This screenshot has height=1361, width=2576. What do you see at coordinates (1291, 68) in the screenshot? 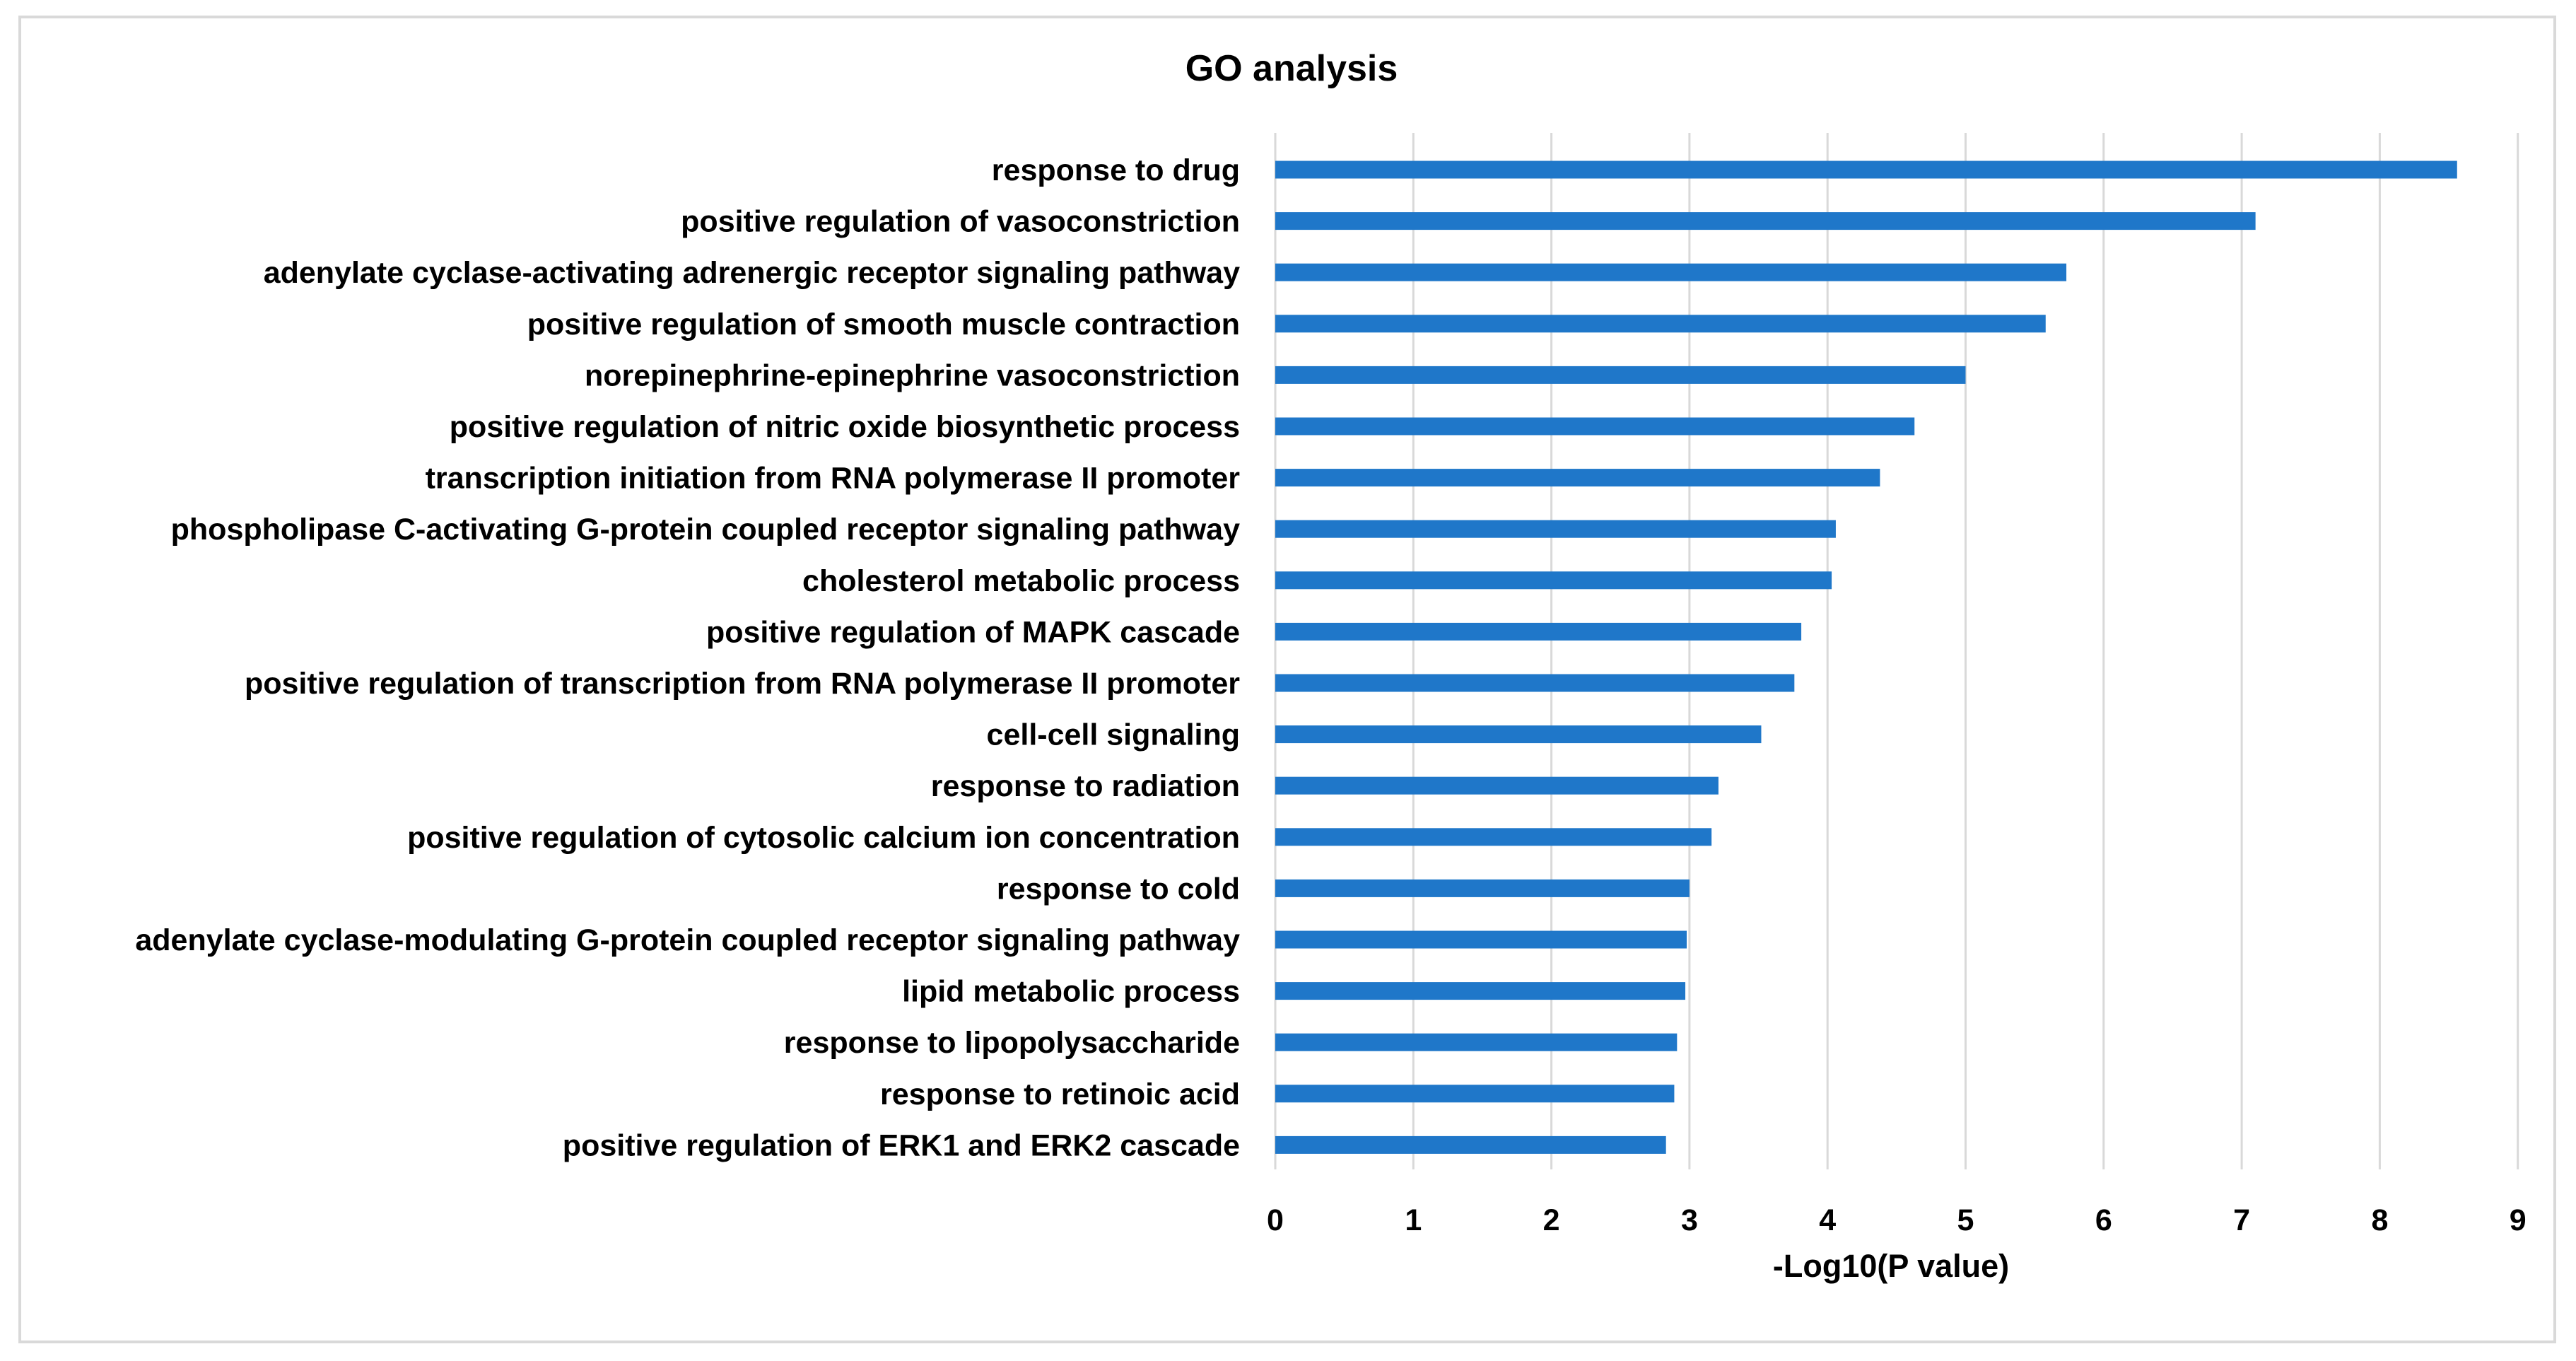
I see `chart-title: GO analysis` at bounding box center [1291, 68].